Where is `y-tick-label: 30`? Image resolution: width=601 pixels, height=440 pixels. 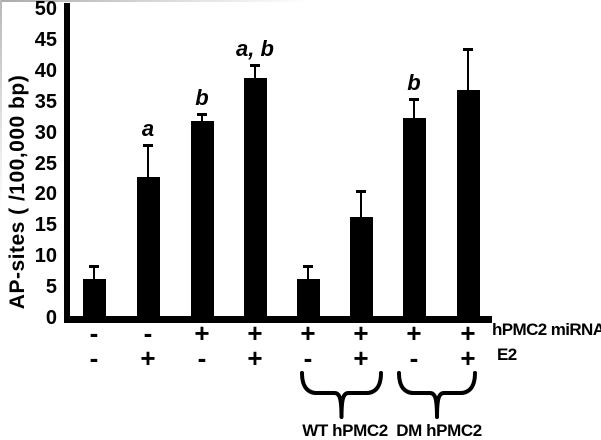 y-tick-label: 30 is located at coordinates (45, 133).